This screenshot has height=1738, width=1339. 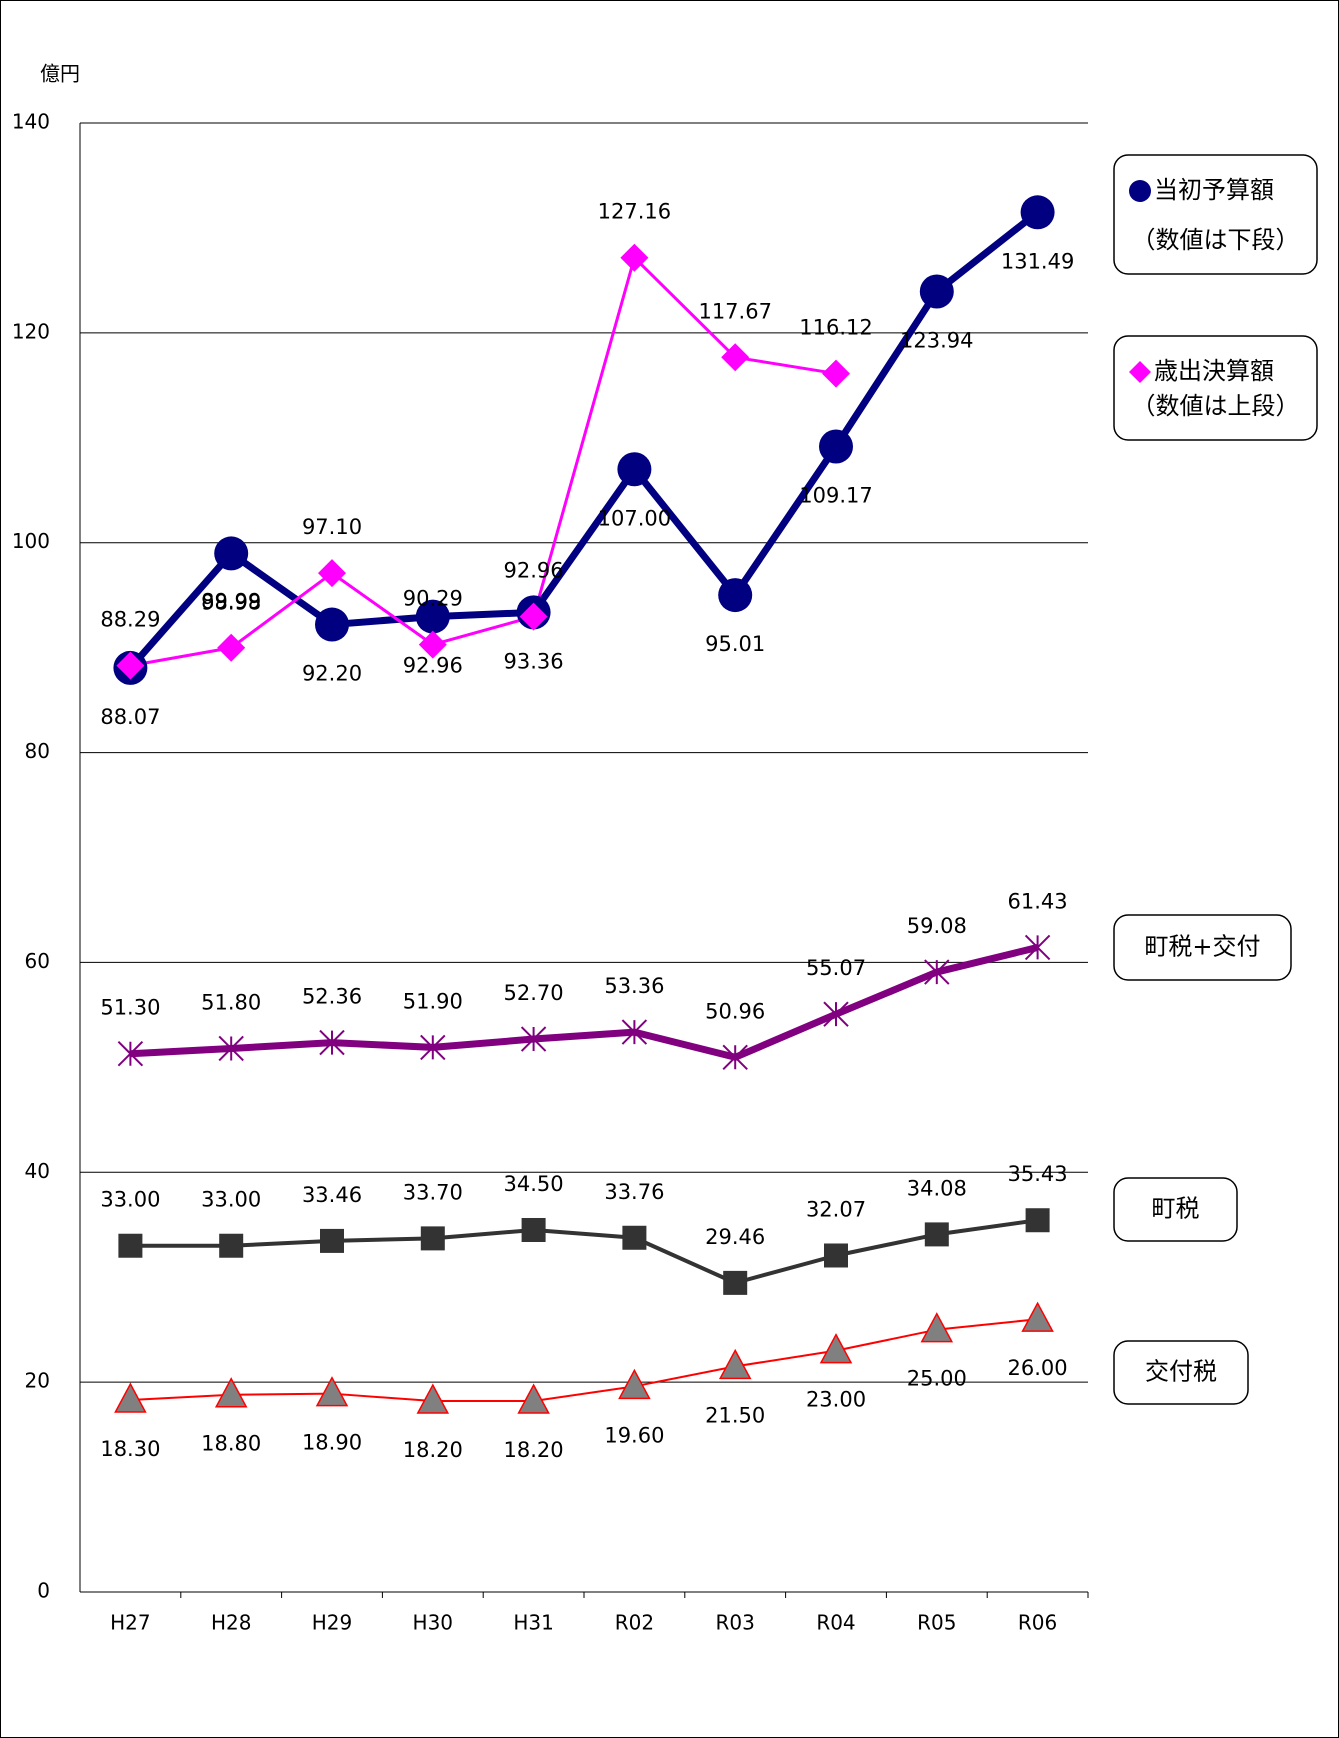 I want to click on data-label: 52.70, so click(x=534, y=993).